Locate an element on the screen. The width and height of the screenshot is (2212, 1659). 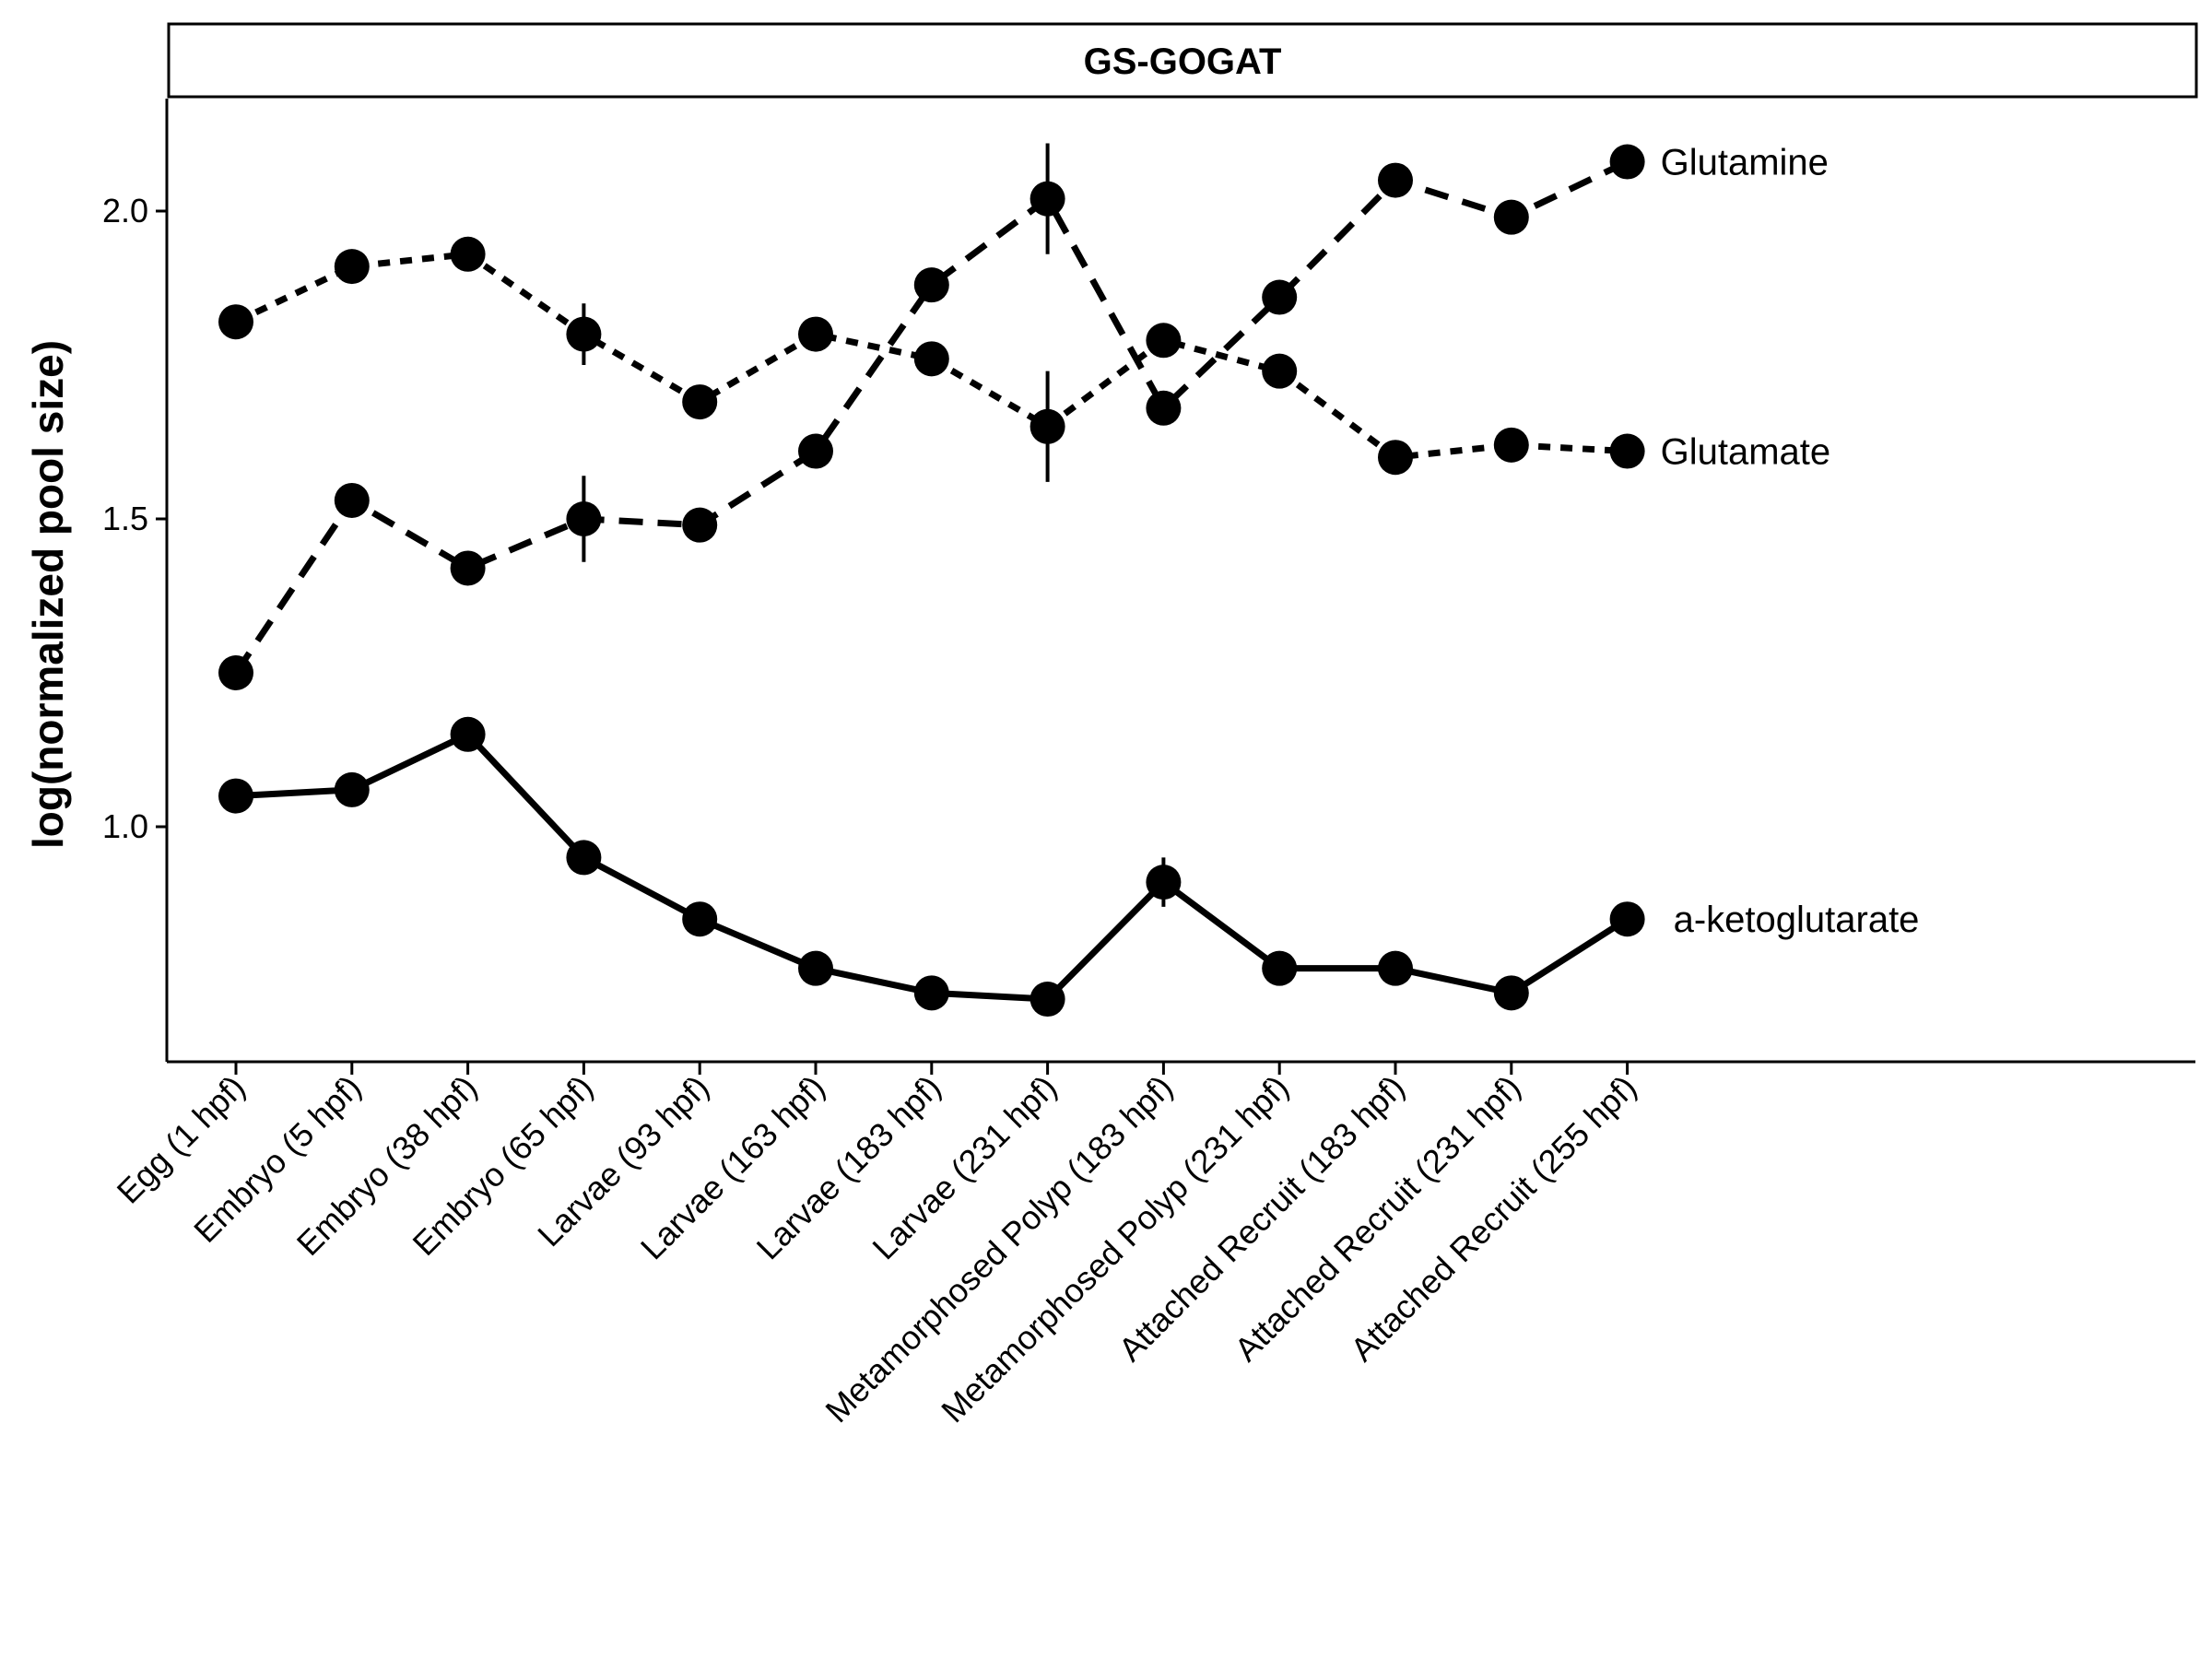
y-tick-label: 2.0 is located at coordinates (125, 210).